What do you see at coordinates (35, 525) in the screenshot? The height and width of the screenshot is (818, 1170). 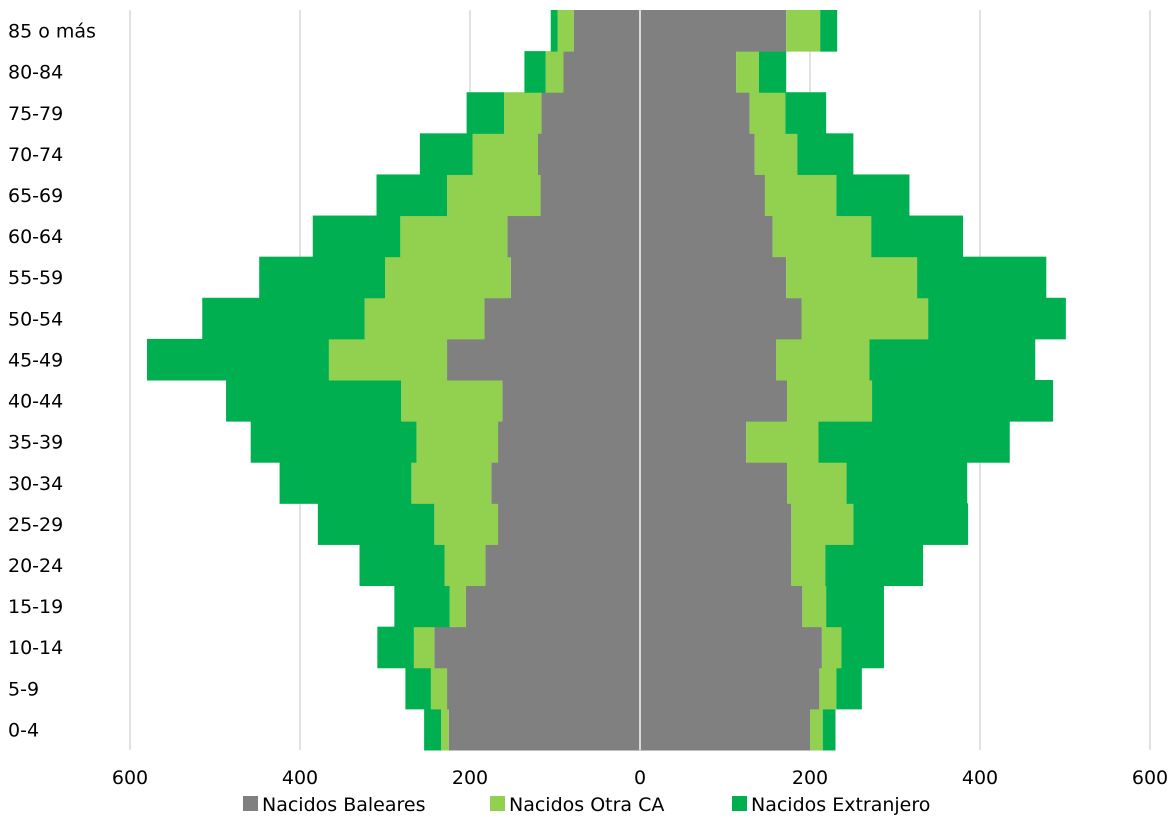 I see `category-label: 25-29` at bounding box center [35, 525].